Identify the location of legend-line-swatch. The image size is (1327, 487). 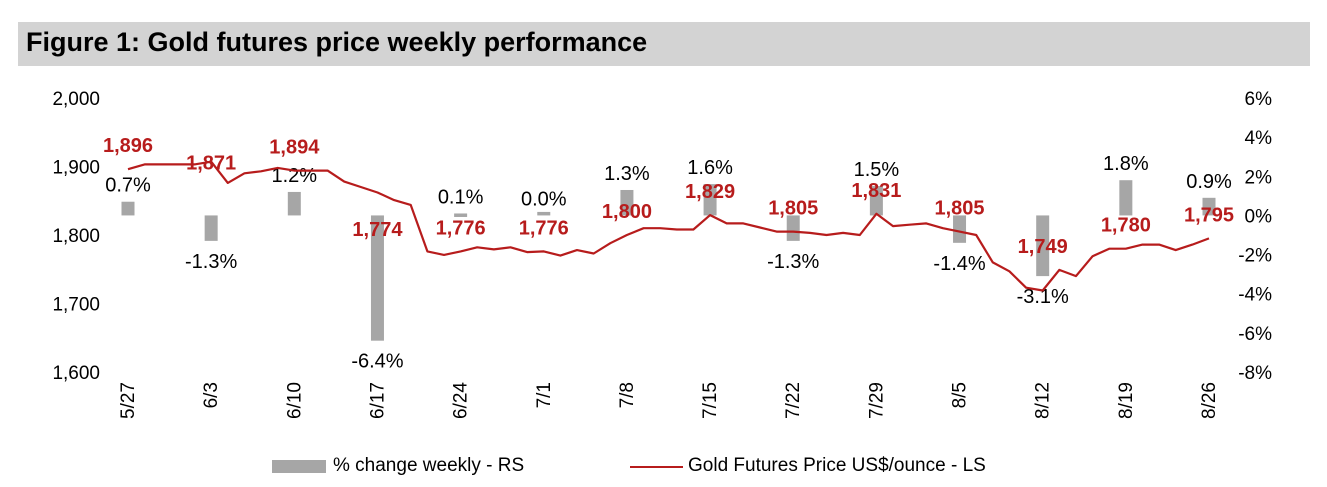
(656, 467).